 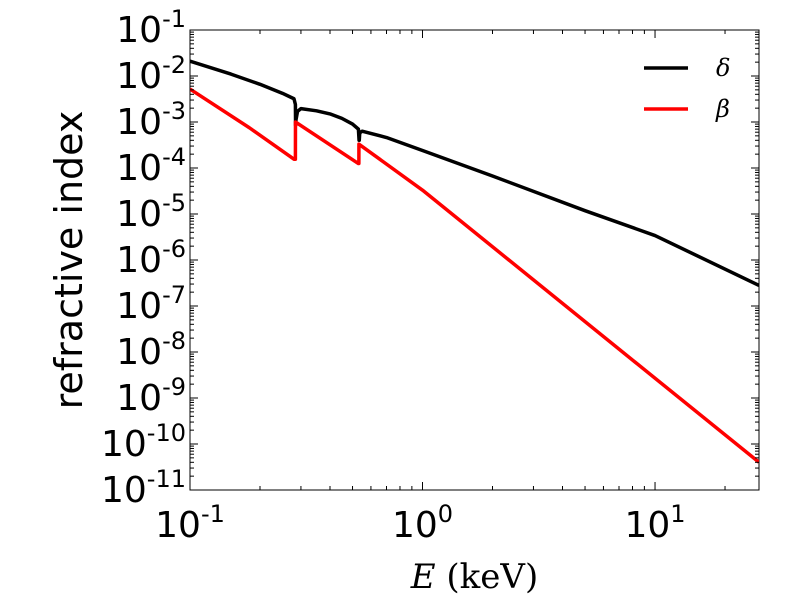 What do you see at coordinates (151, 74) in the screenshot?
I see `y-tick-label: 10⁻²` at bounding box center [151, 74].